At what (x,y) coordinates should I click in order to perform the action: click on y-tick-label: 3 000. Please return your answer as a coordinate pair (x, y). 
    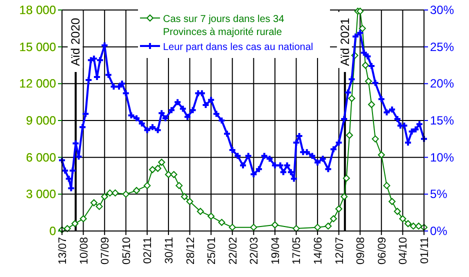
    Looking at the image, I should click on (41, 194).